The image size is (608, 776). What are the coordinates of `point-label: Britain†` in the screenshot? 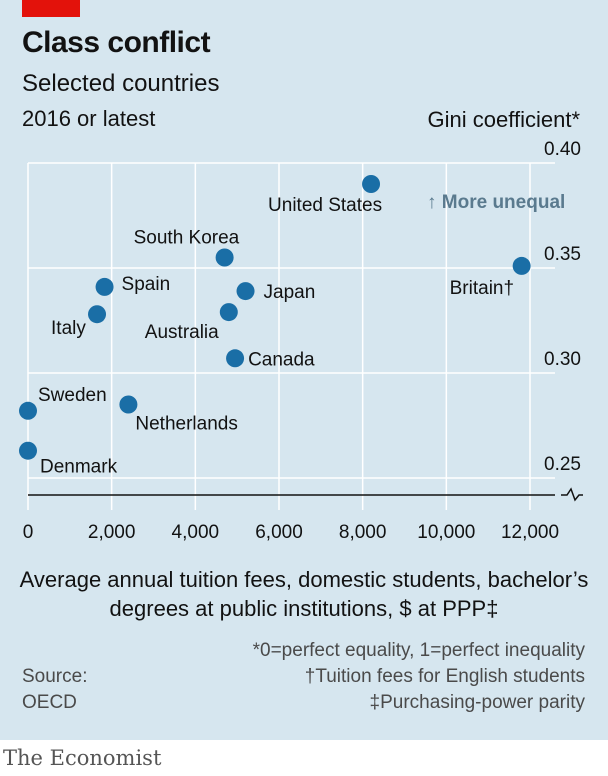 It's located at (482, 288).